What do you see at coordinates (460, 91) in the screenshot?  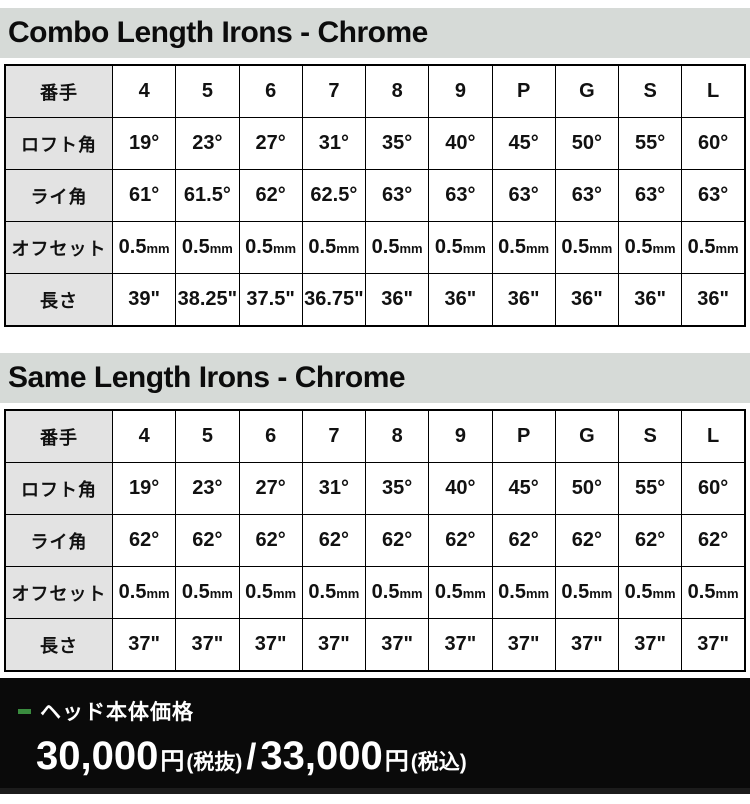 I see `table-cell: 9` at bounding box center [460, 91].